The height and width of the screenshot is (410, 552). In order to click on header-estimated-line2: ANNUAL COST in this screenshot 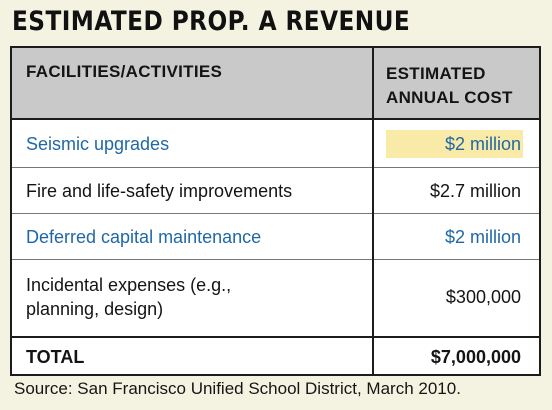, I will do `click(449, 97)`.